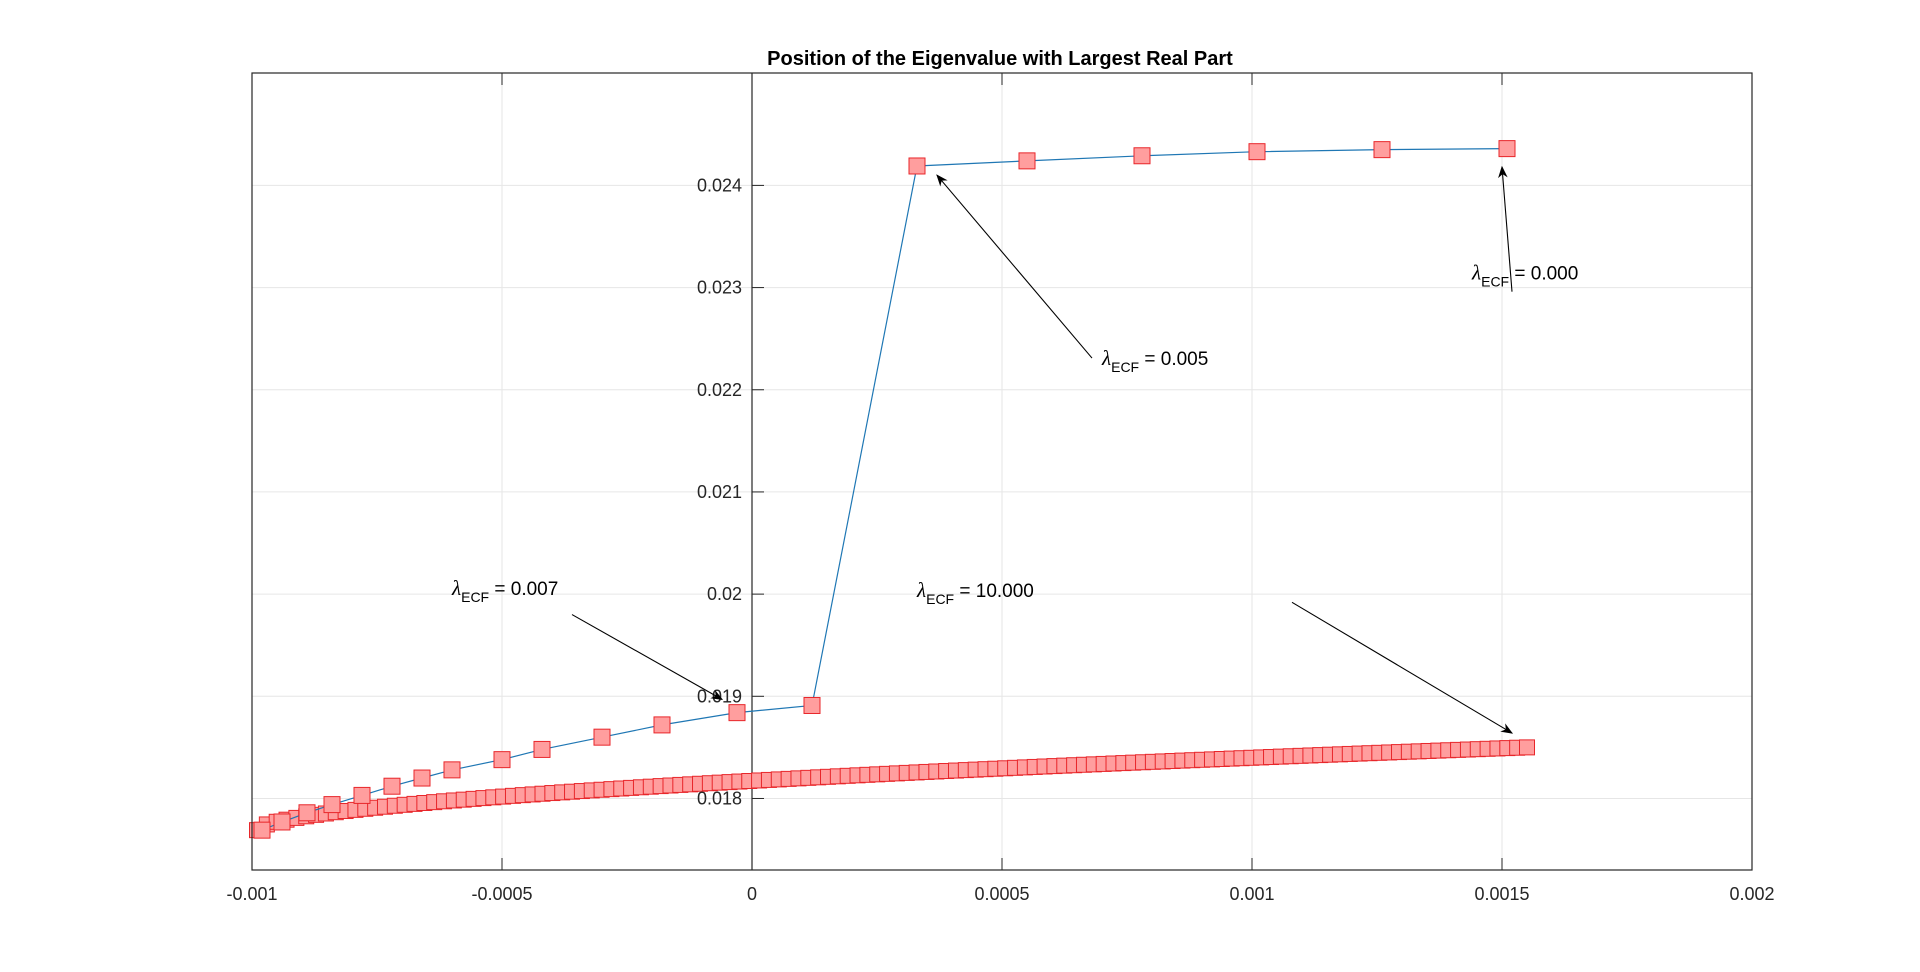 The height and width of the screenshot is (972, 1920). I want to click on y-tick-label: 0.02, so click(724, 594).